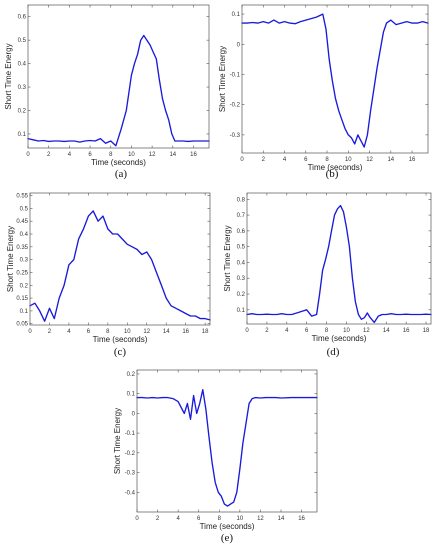 The width and height of the screenshot is (437, 550). What do you see at coordinates (22, 197) in the screenshot?
I see `y-tick-label: 0.55` at bounding box center [22, 197].